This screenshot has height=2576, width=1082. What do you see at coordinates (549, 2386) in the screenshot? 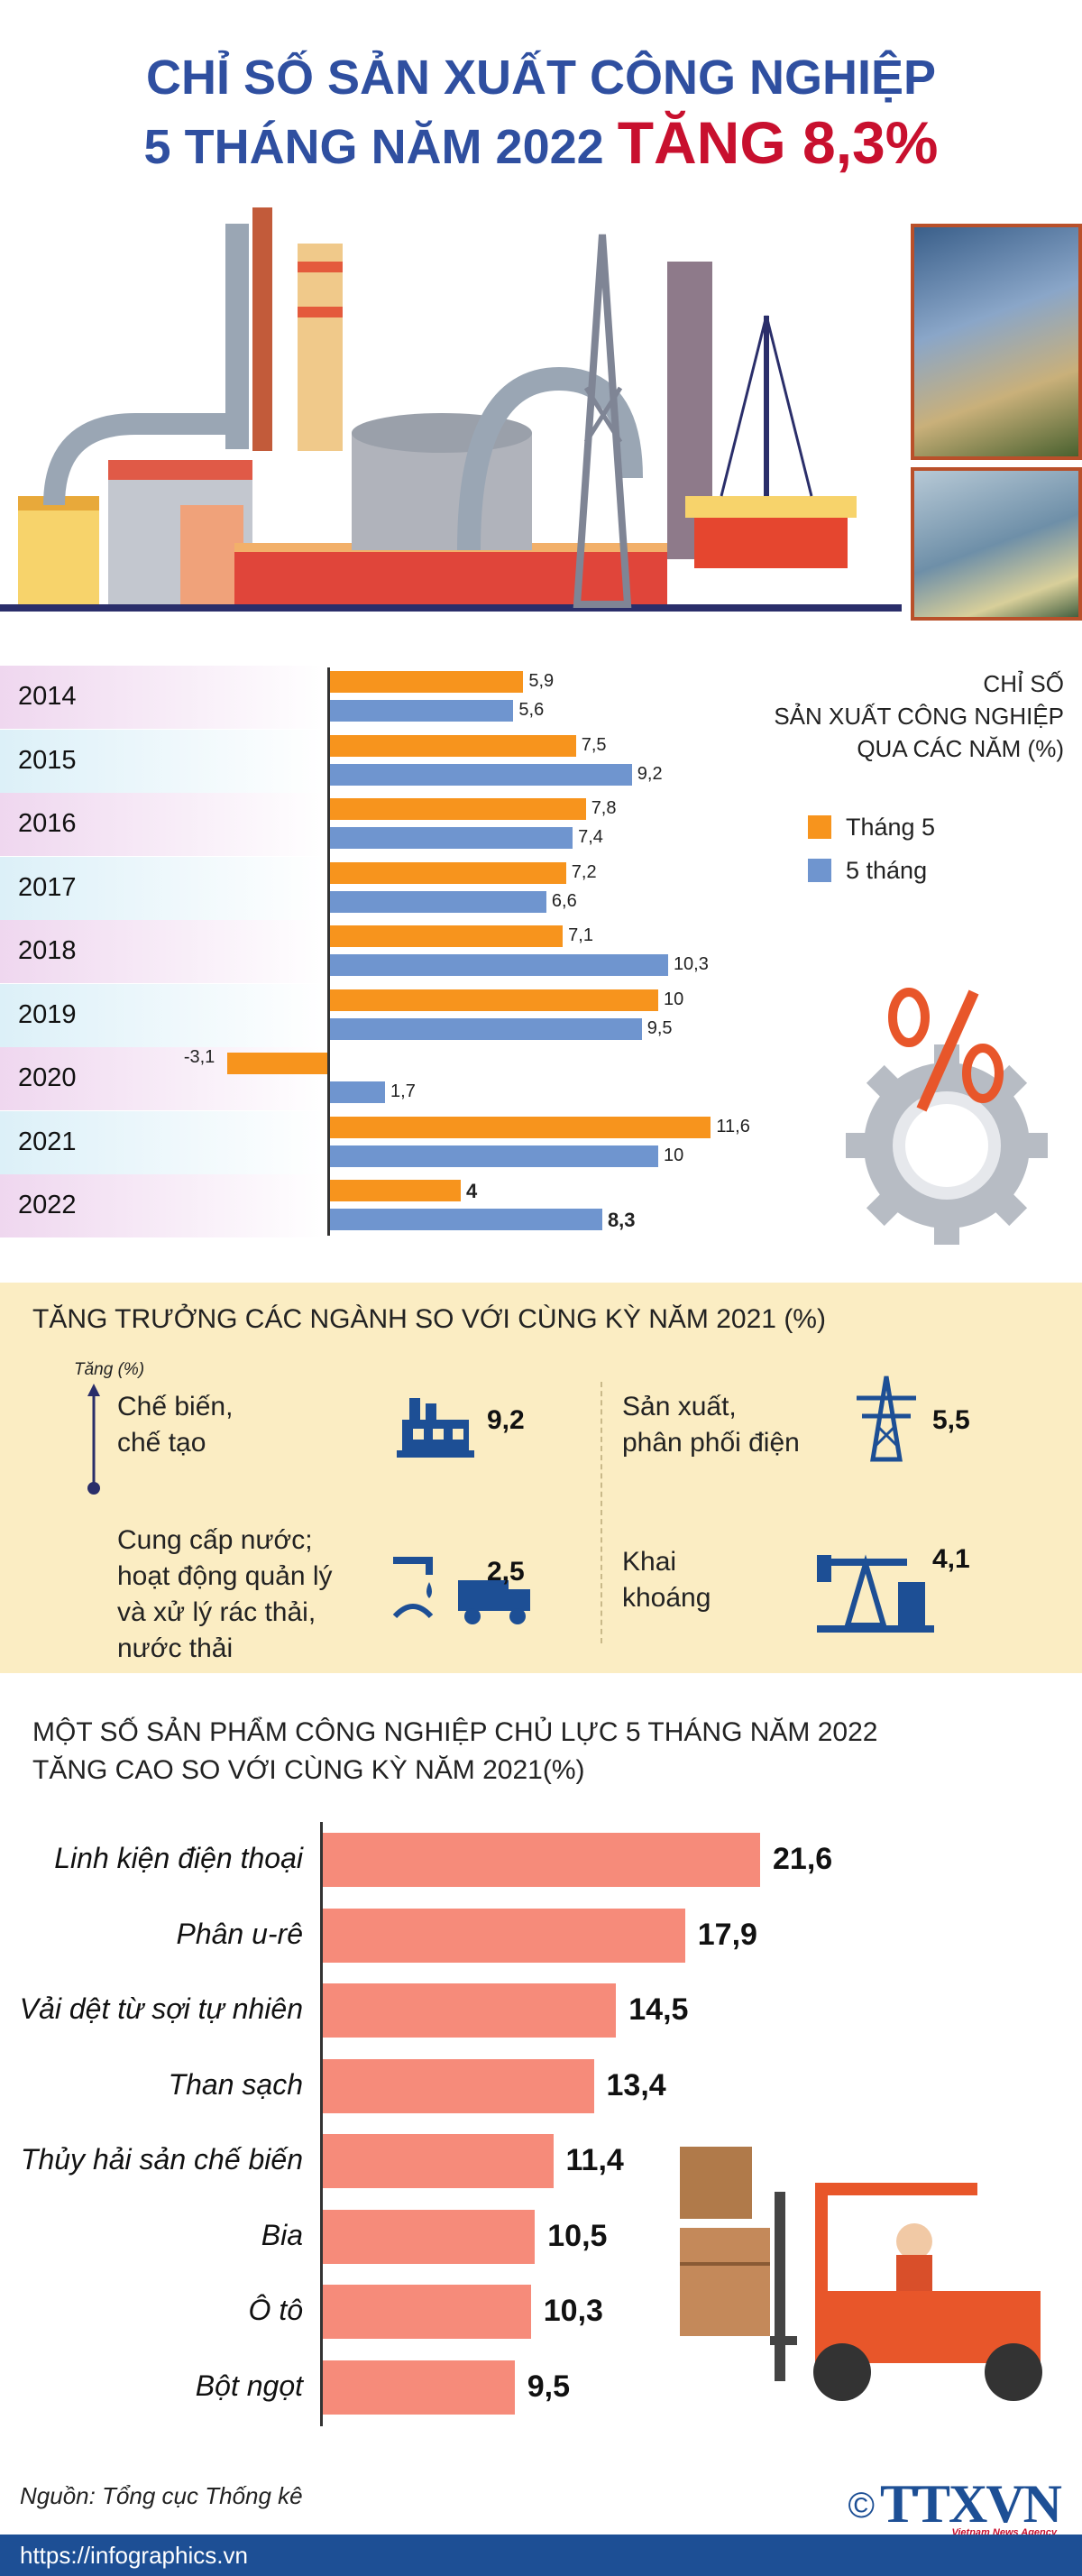
I see `product-value-label: 9,5` at bounding box center [549, 2386].